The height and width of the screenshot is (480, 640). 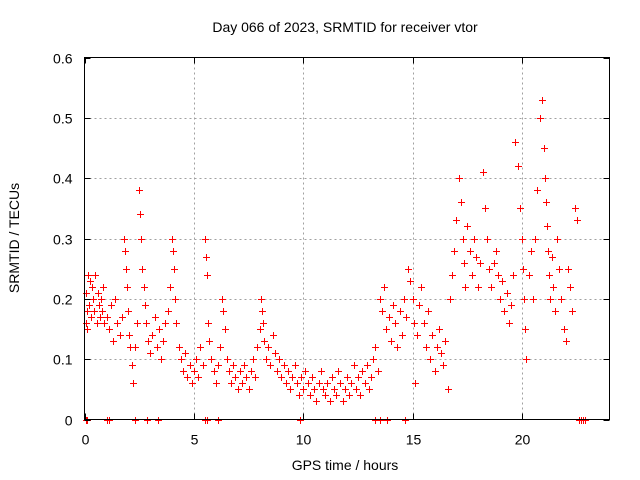 What do you see at coordinates (195, 440) in the screenshot?
I see `x-tick-label: 5` at bounding box center [195, 440].